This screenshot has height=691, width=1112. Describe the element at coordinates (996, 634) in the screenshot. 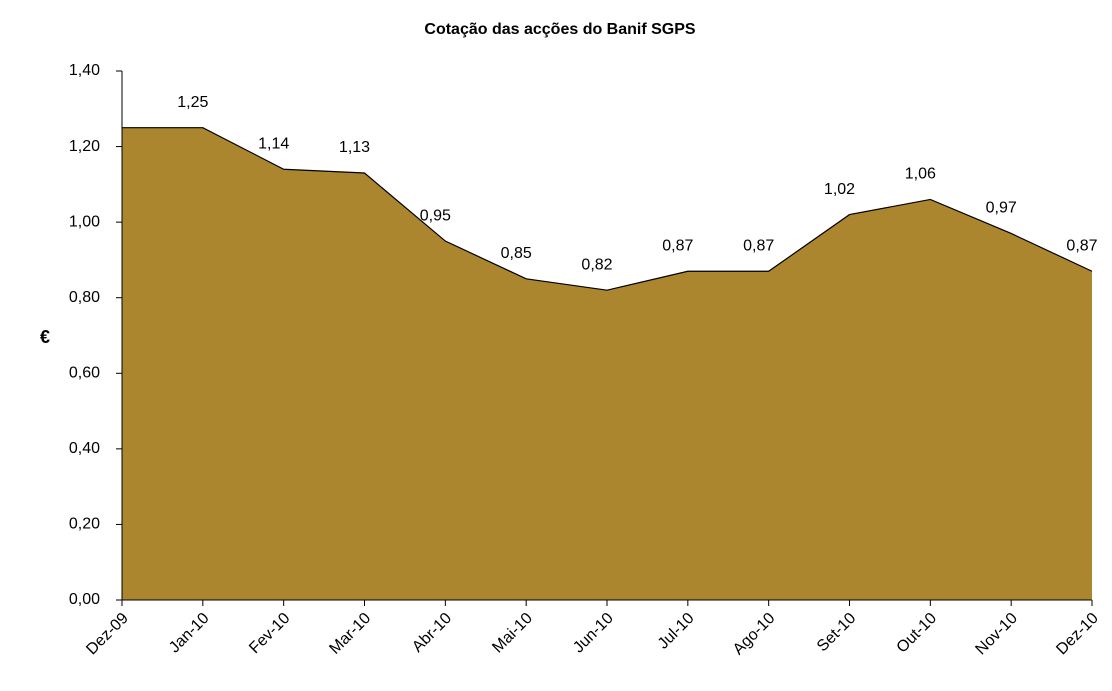

I see `x-tick-label: Nov-10` at that location.